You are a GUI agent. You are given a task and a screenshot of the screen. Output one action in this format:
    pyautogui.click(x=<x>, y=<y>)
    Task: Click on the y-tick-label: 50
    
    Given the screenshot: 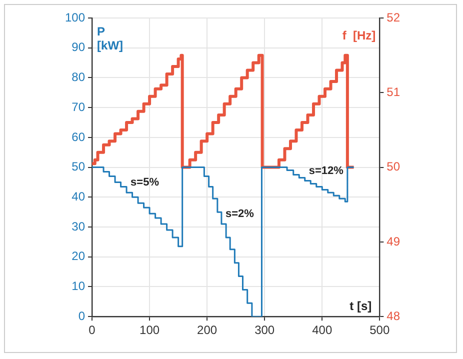 What is the action you would take?
    pyautogui.click(x=79, y=167)
    